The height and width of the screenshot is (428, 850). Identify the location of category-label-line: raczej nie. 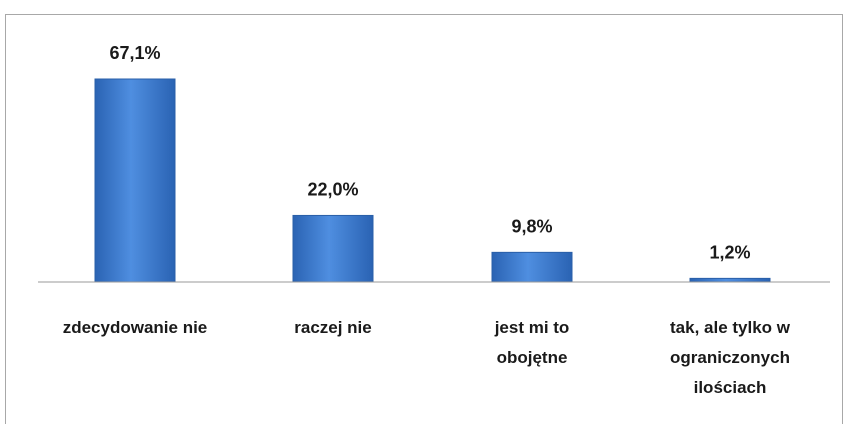
(333, 327).